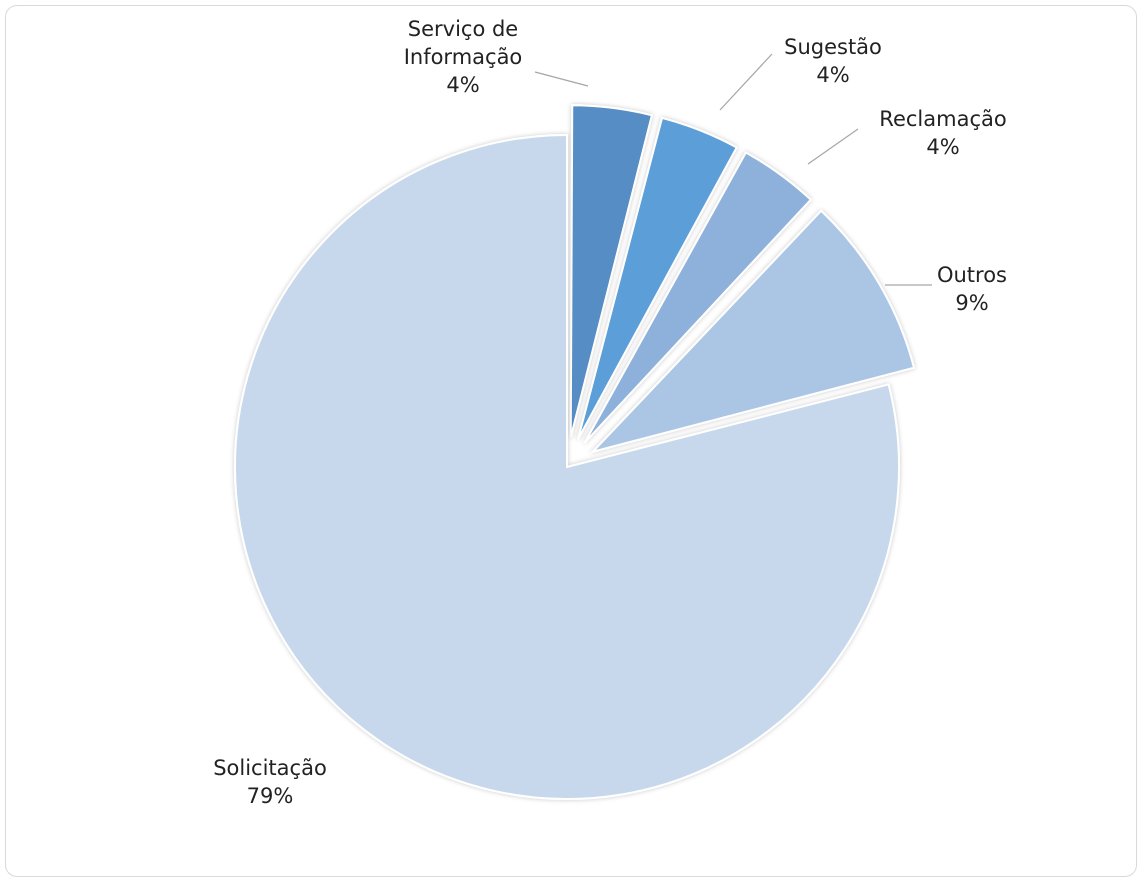 This screenshot has width=1145, height=884. What do you see at coordinates (561, 79) in the screenshot?
I see `leader-line-servico-de-informacao` at bounding box center [561, 79].